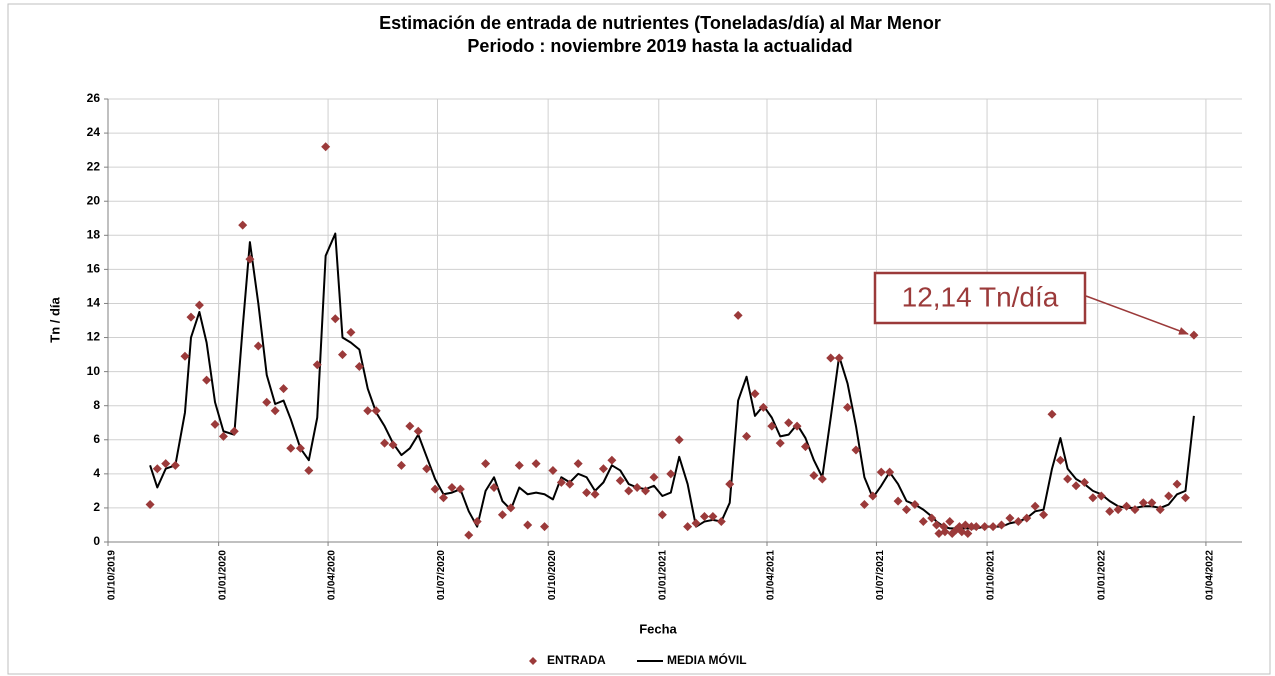 The image size is (1275, 676). I want to click on y-tick-label: 22, so click(94, 166).